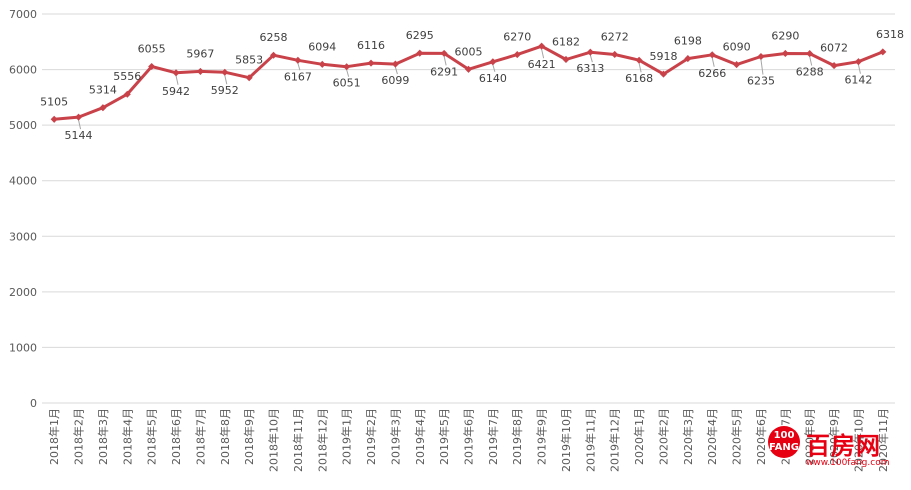 This screenshot has width=911, height=490. Describe the element at coordinates (274, 37) in the screenshot. I see `data-label: 6258` at that location.